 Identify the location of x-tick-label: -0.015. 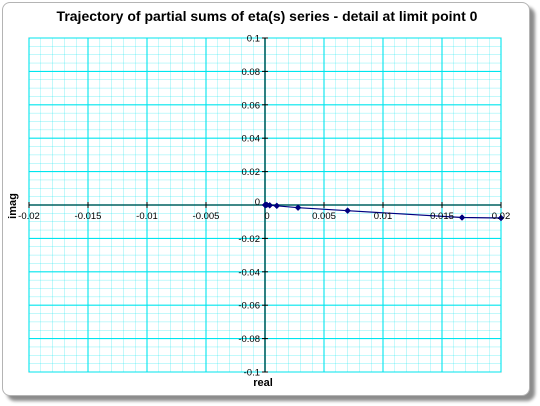
(88, 216).